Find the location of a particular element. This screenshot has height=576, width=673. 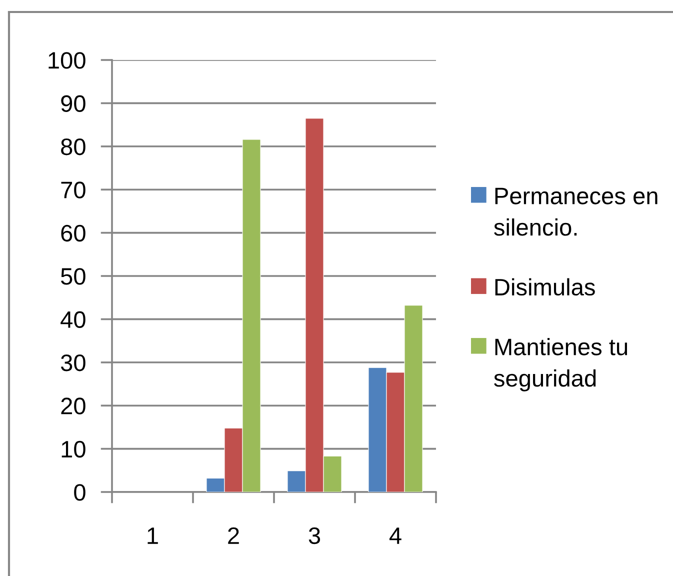

y-tick-label: 50 is located at coordinates (73, 276).